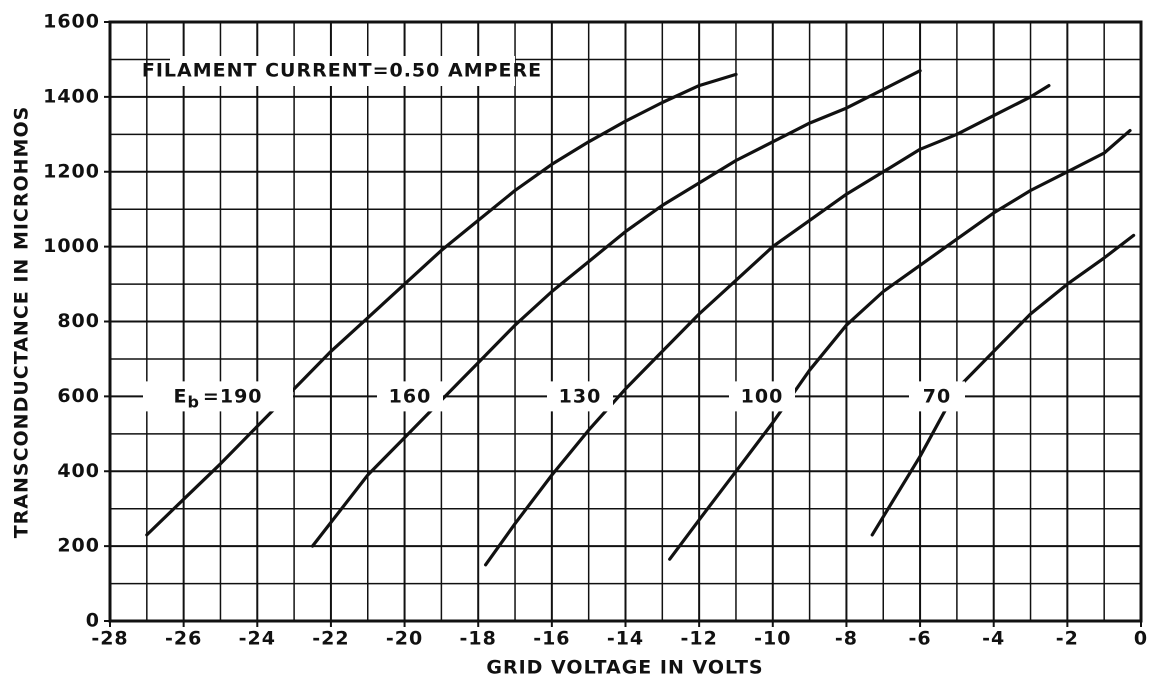 The height and width of the screenshot is (687, 1157). I want to click on curve-label: Eb =190, so click(218, 396).